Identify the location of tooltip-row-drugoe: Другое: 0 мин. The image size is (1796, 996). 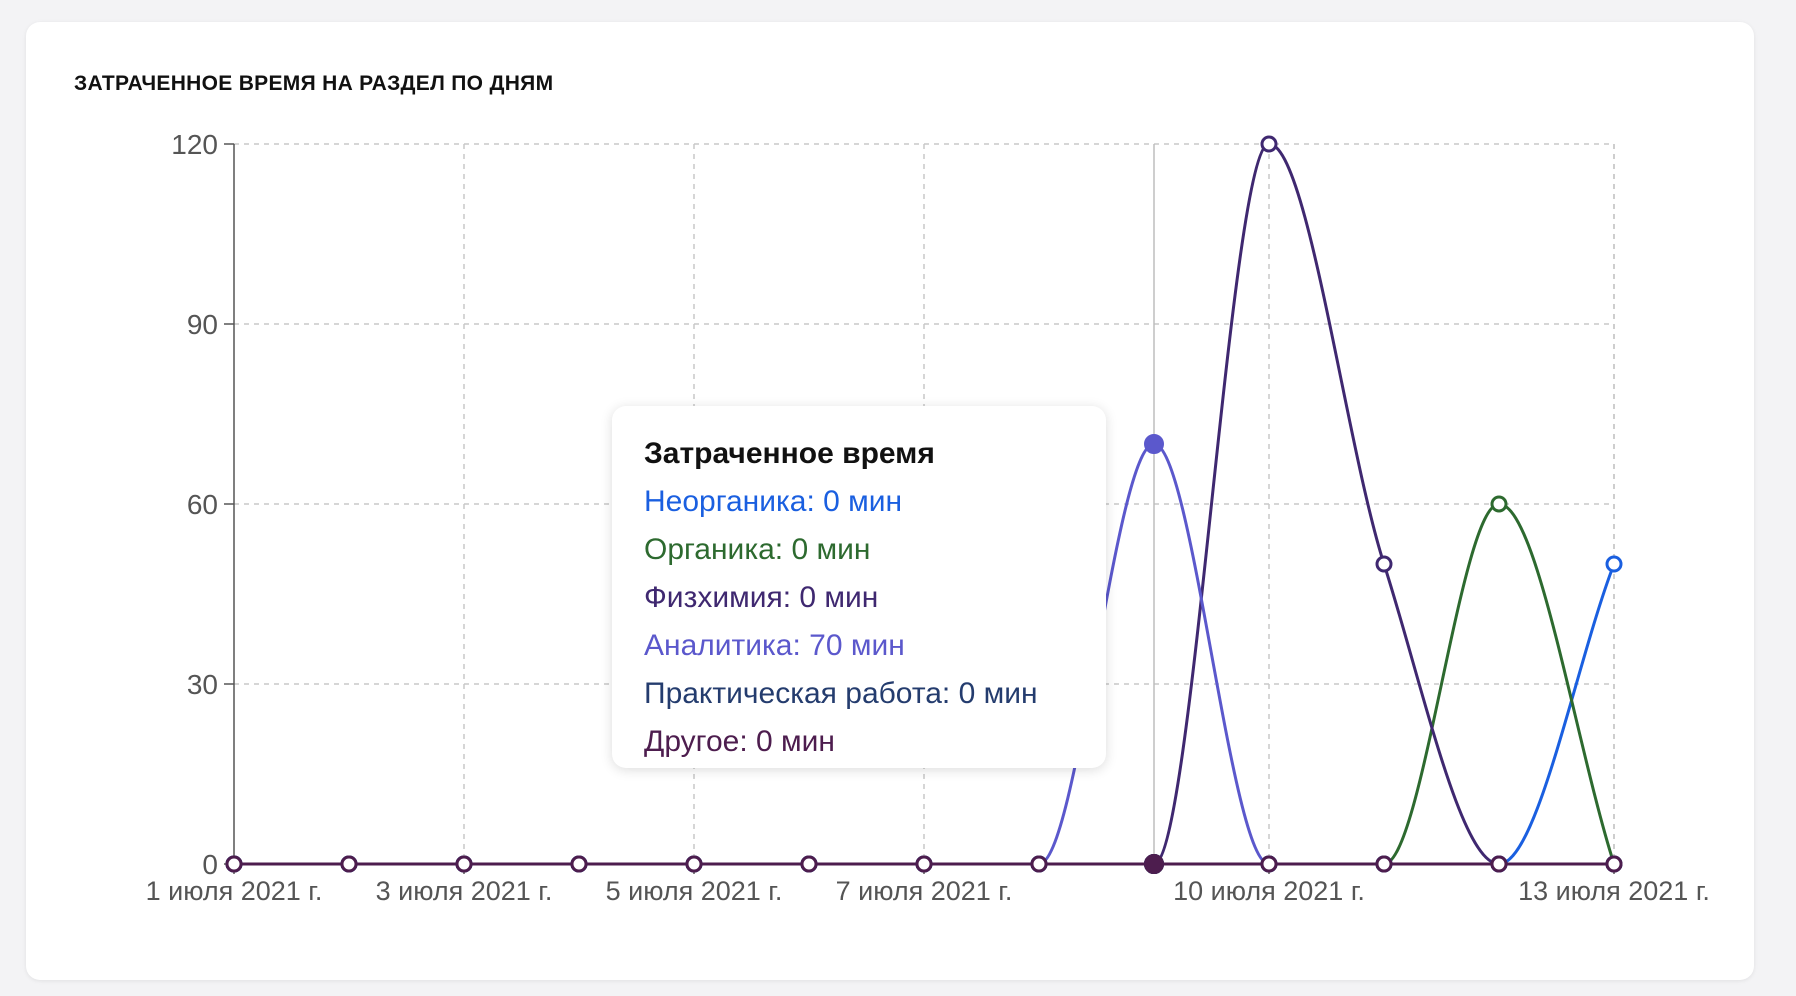
(739, 741).